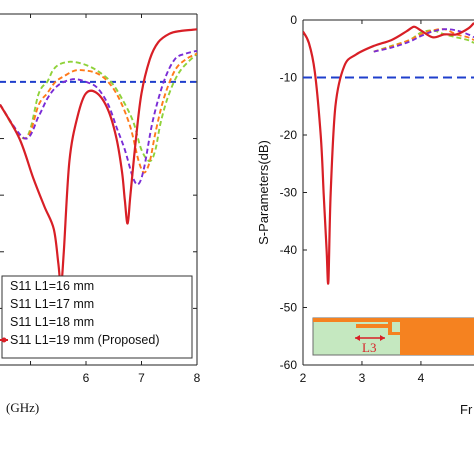 The image size is (474, 474). I want to click on right-y-tick-label: -60, so click(289, 365).